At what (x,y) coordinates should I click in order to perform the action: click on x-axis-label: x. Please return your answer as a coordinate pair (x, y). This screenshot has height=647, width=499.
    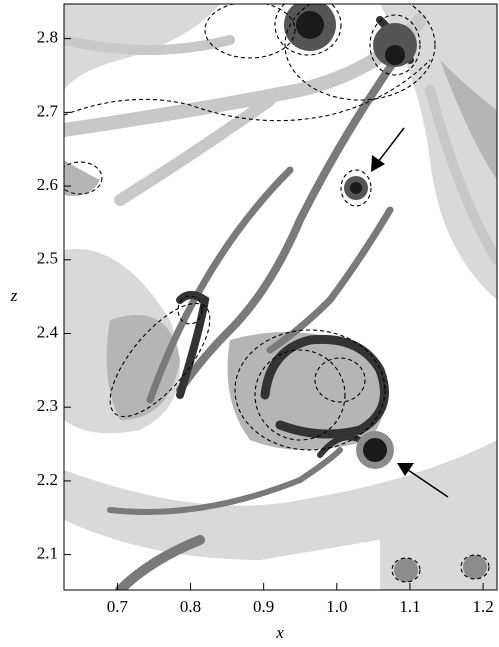
    Looking at the image, I should click on (279, 632).